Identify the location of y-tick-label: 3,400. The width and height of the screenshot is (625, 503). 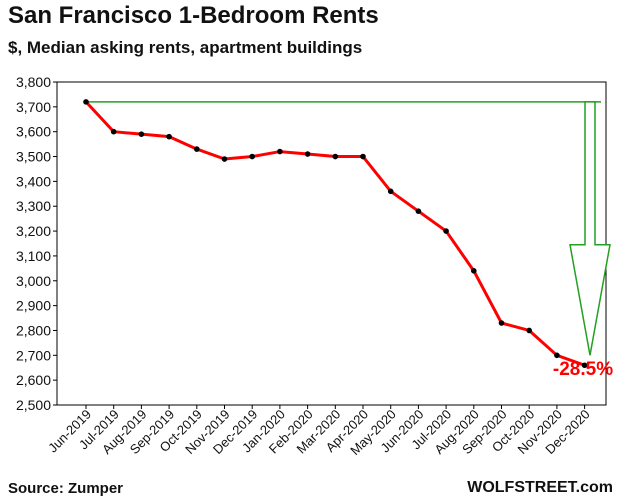
(33, 181).